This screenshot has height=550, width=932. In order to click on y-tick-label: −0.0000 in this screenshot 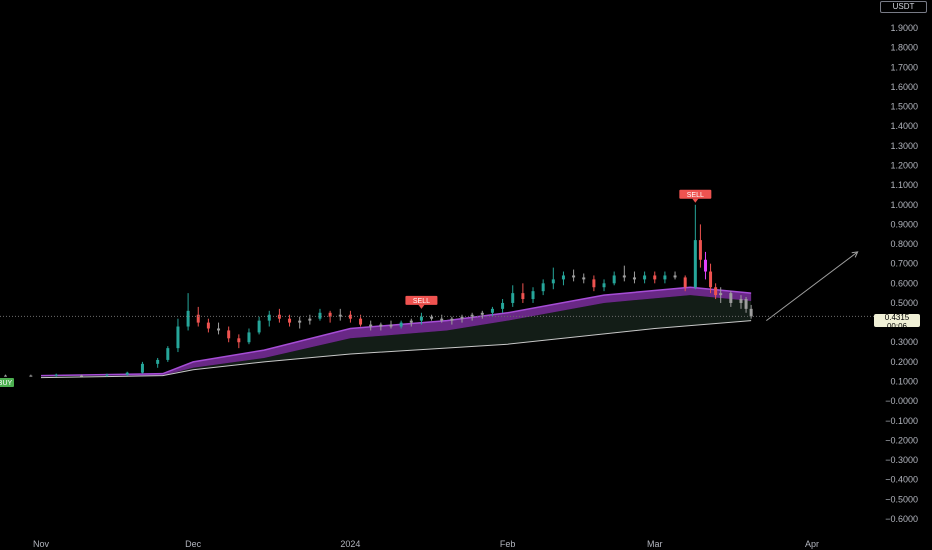, I will do `click(901, 401)`.